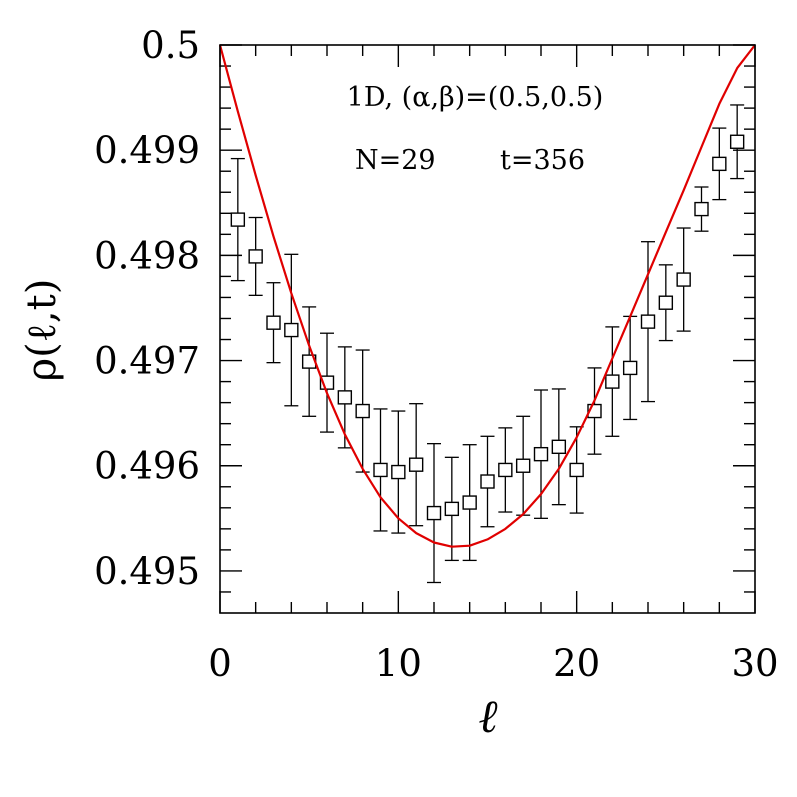 This screenshot has width=797, height=797. I want to click on annotation-size: N=29, so click(395, 160).